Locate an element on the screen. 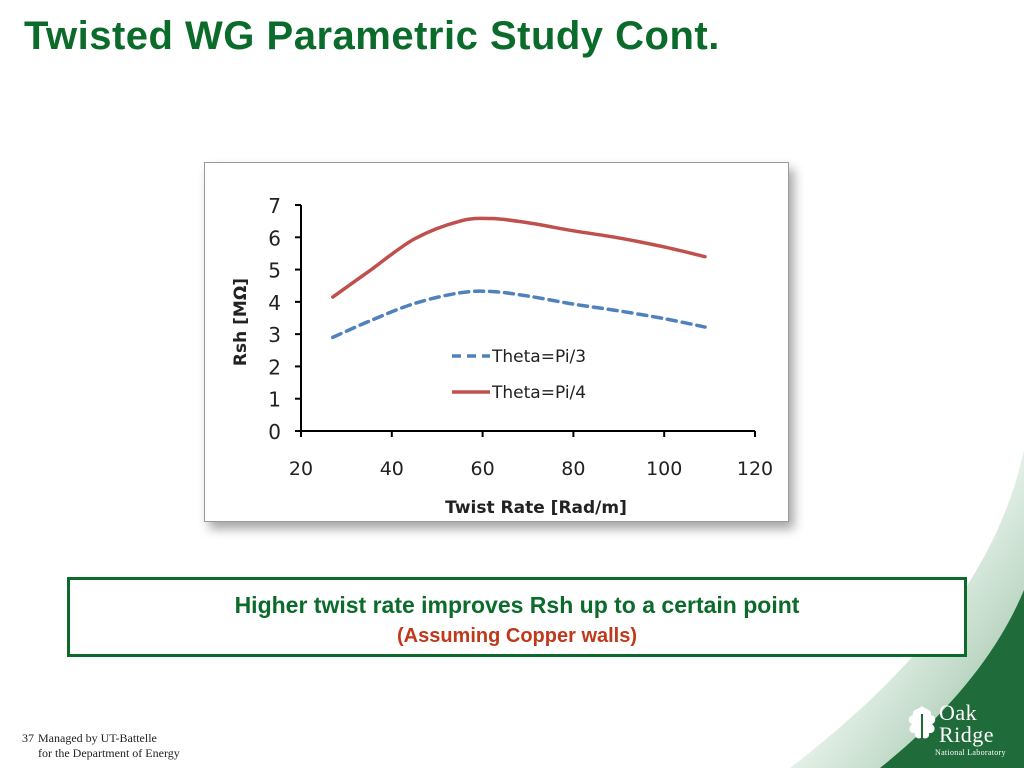 This screenshot has height=768, width=1024. oak-ridge-logo: Oak Ridge National Laboratory is located at coordinates (962, 731).